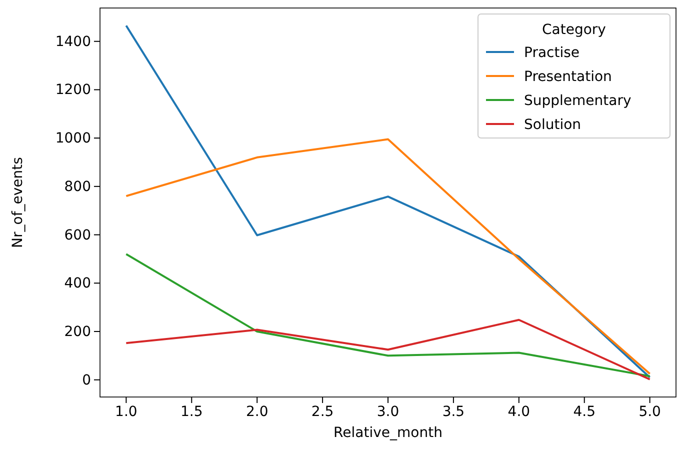  I want to click on y-tick-label: 0, so click(86, 380).